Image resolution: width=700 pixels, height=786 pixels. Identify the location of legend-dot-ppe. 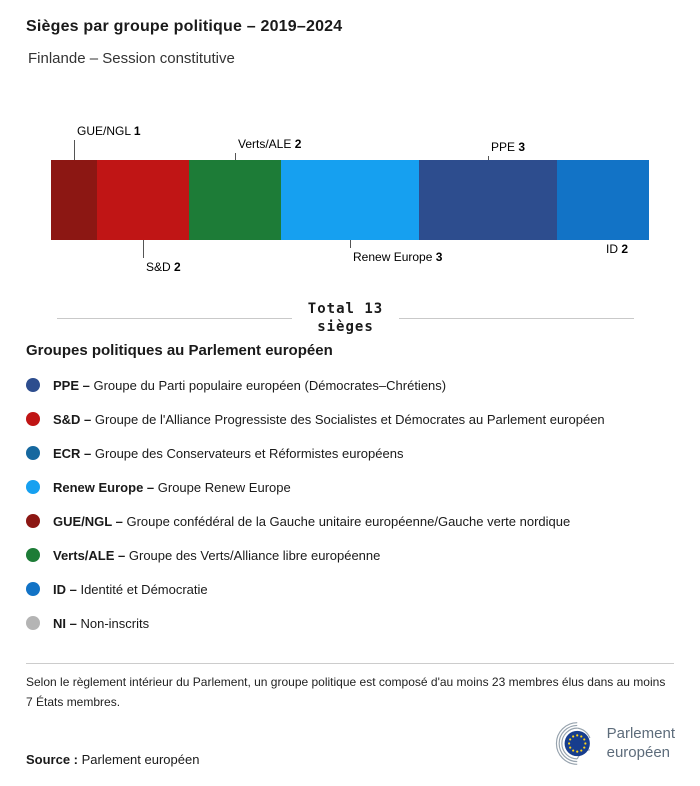
(33, 385).